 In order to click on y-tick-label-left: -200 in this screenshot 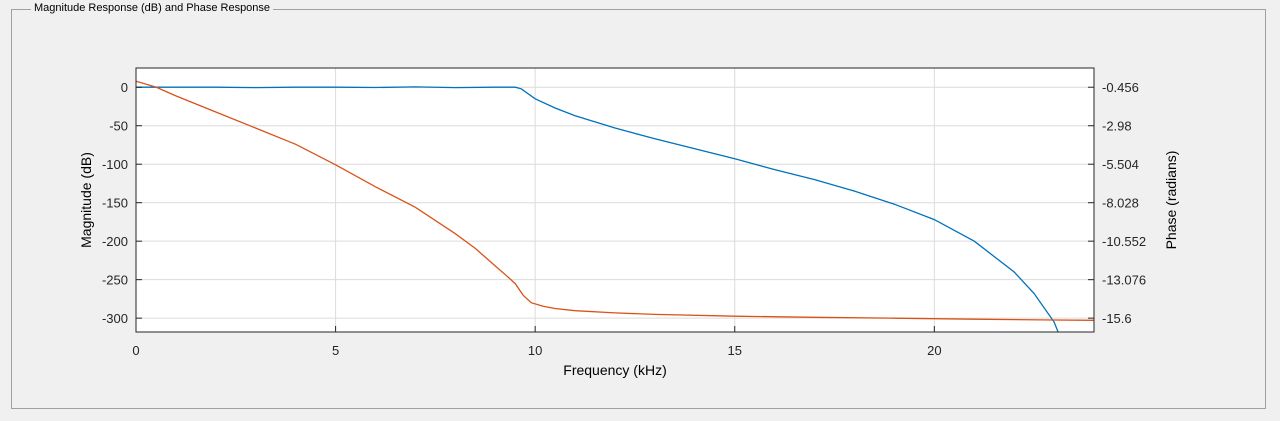, I will do `click(115, 241)`.